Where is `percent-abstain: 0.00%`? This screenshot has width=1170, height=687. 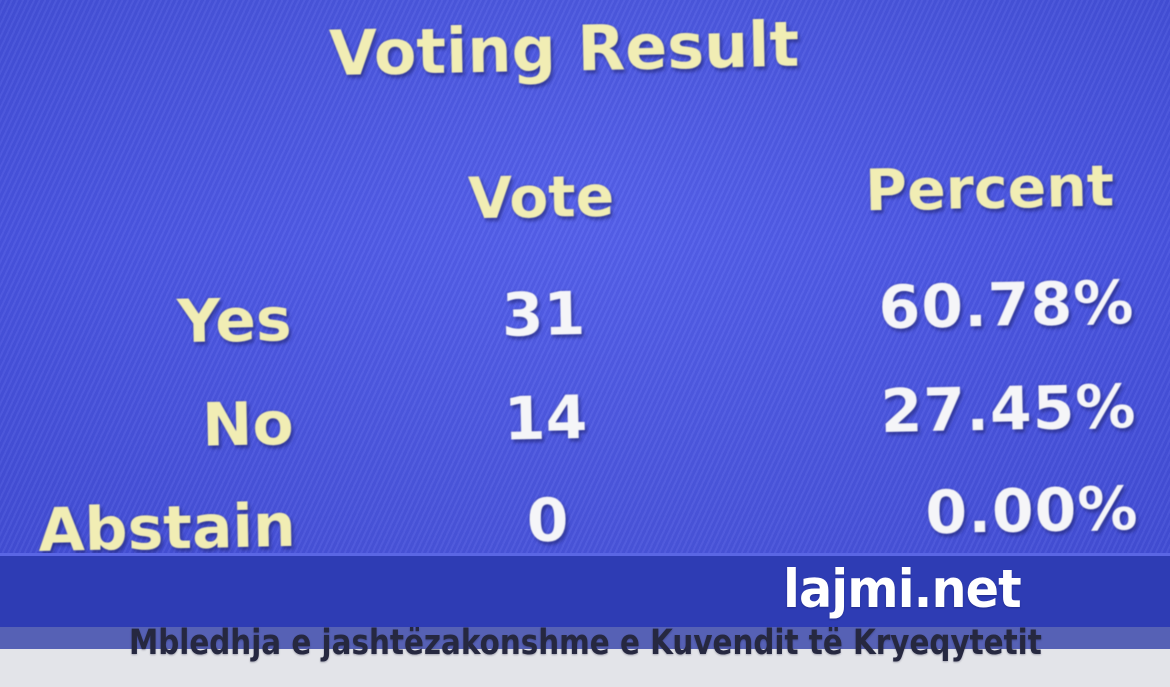 percent-abstain: 0.00% is located at coordinates (1032, 511).